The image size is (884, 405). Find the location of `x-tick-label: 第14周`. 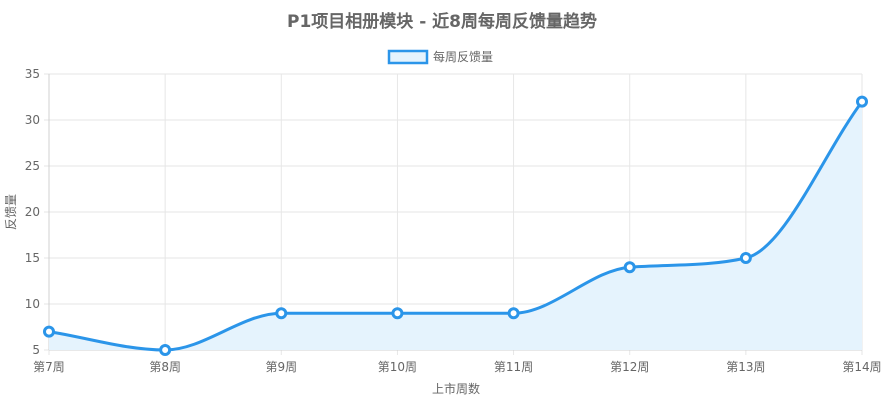

x-tick-label: 第14周 is located at coordinates (861, 367).